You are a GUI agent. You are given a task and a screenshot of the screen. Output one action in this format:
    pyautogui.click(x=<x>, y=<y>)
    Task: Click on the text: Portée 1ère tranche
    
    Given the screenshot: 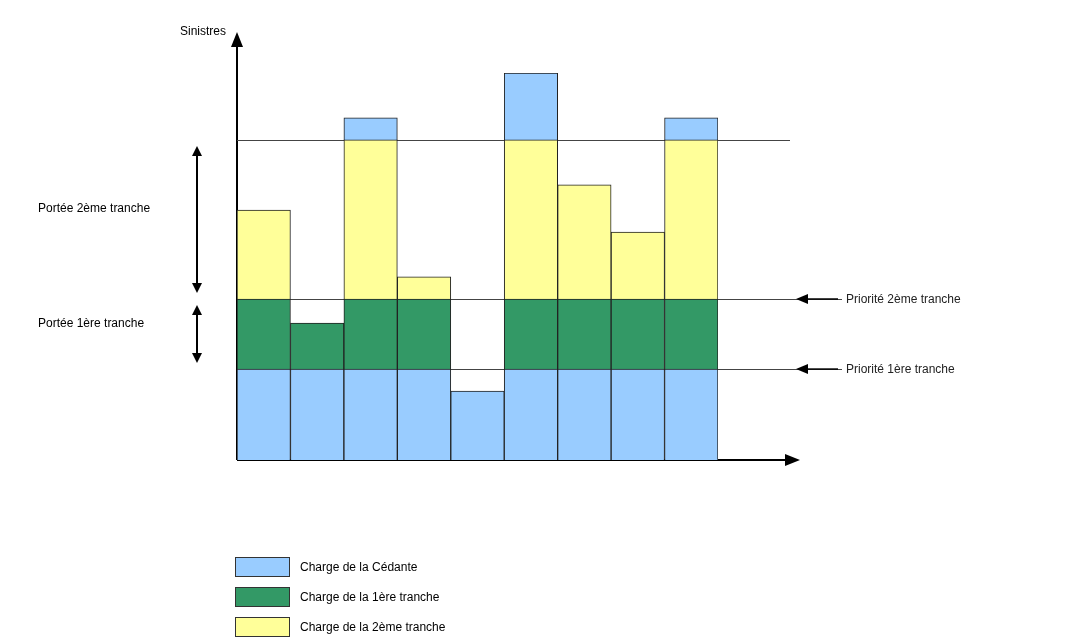 What is the action you would take?
    pyautogui.click(x=91, y=323)
    